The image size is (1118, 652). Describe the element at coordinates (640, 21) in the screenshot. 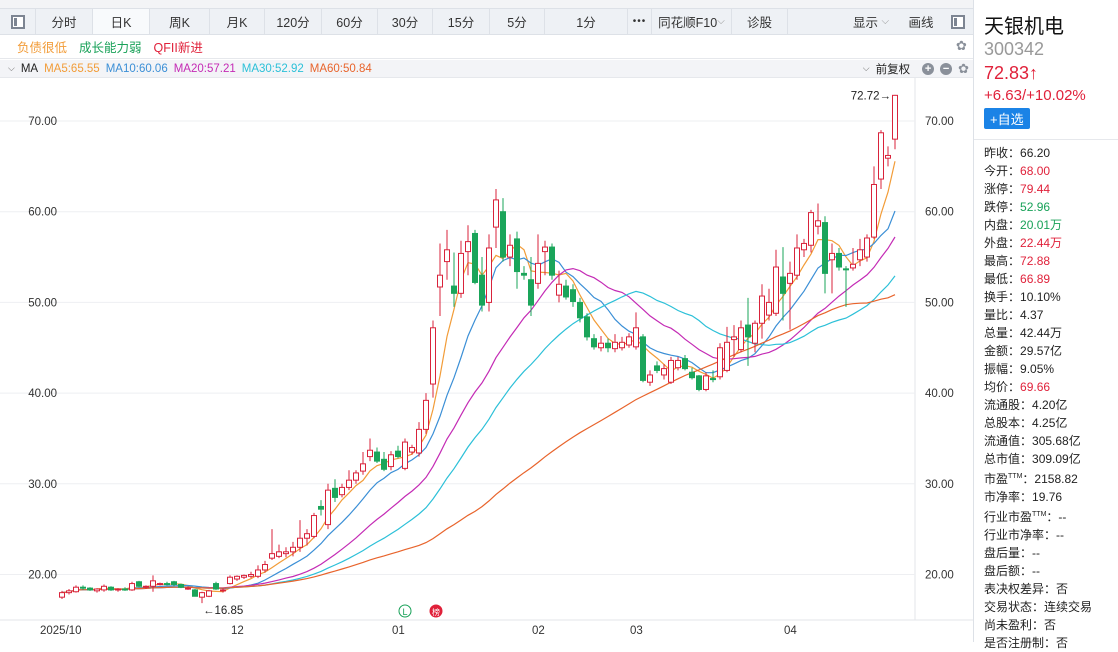

I see `more-button: •••` at that location.